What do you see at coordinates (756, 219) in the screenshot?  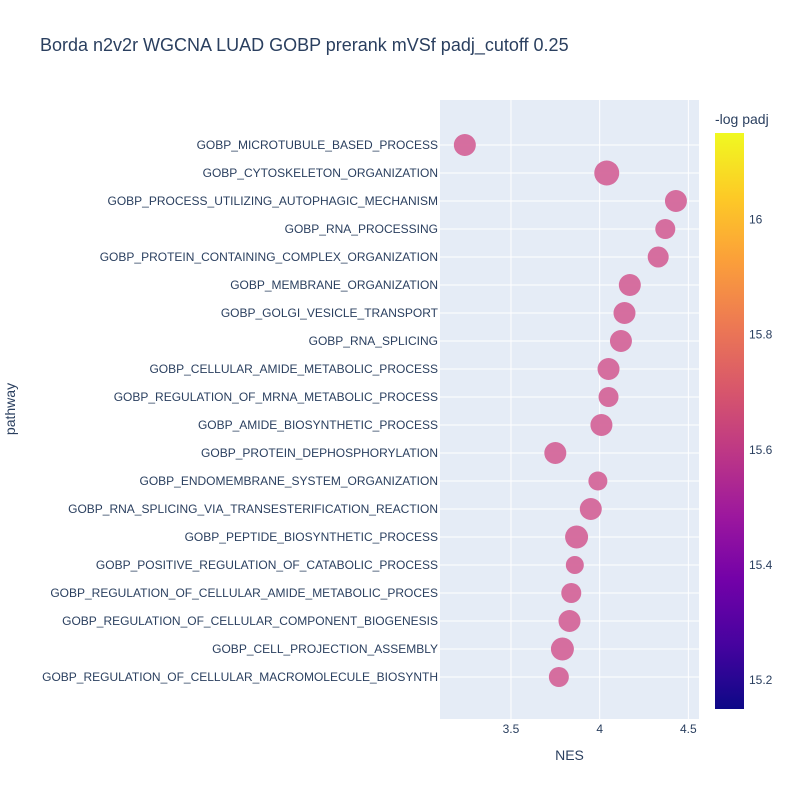 I see `colorbar-tick-label: 16` at bounding box center [756, 219].